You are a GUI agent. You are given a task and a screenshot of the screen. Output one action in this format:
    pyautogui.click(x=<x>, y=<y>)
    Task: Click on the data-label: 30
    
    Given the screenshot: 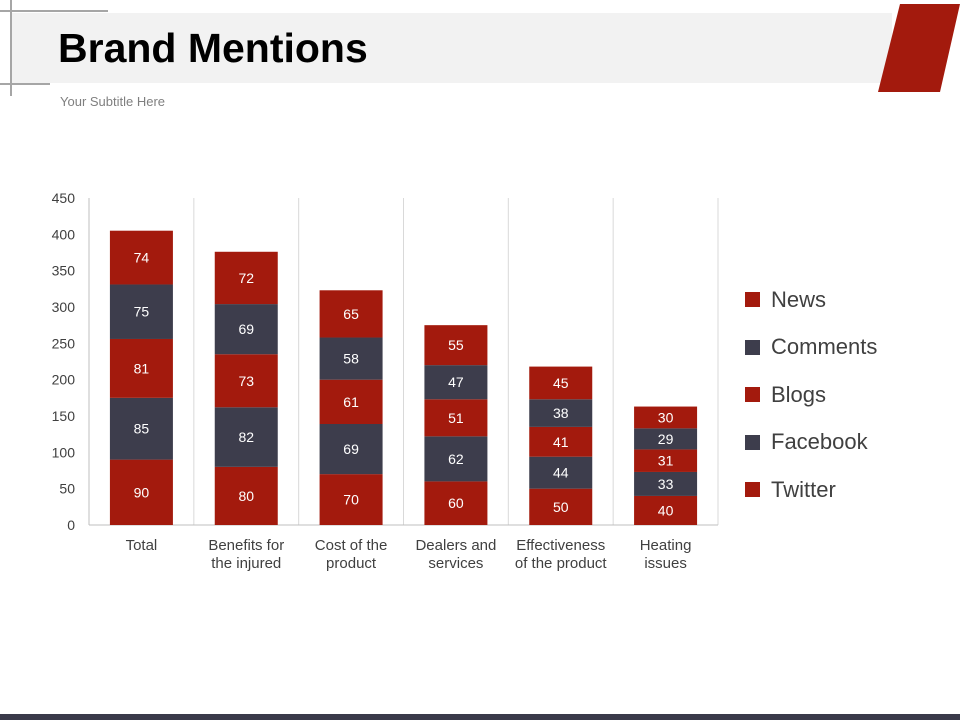 What is the action you would take?
    pyautogui.click(x=666, y=417)
    